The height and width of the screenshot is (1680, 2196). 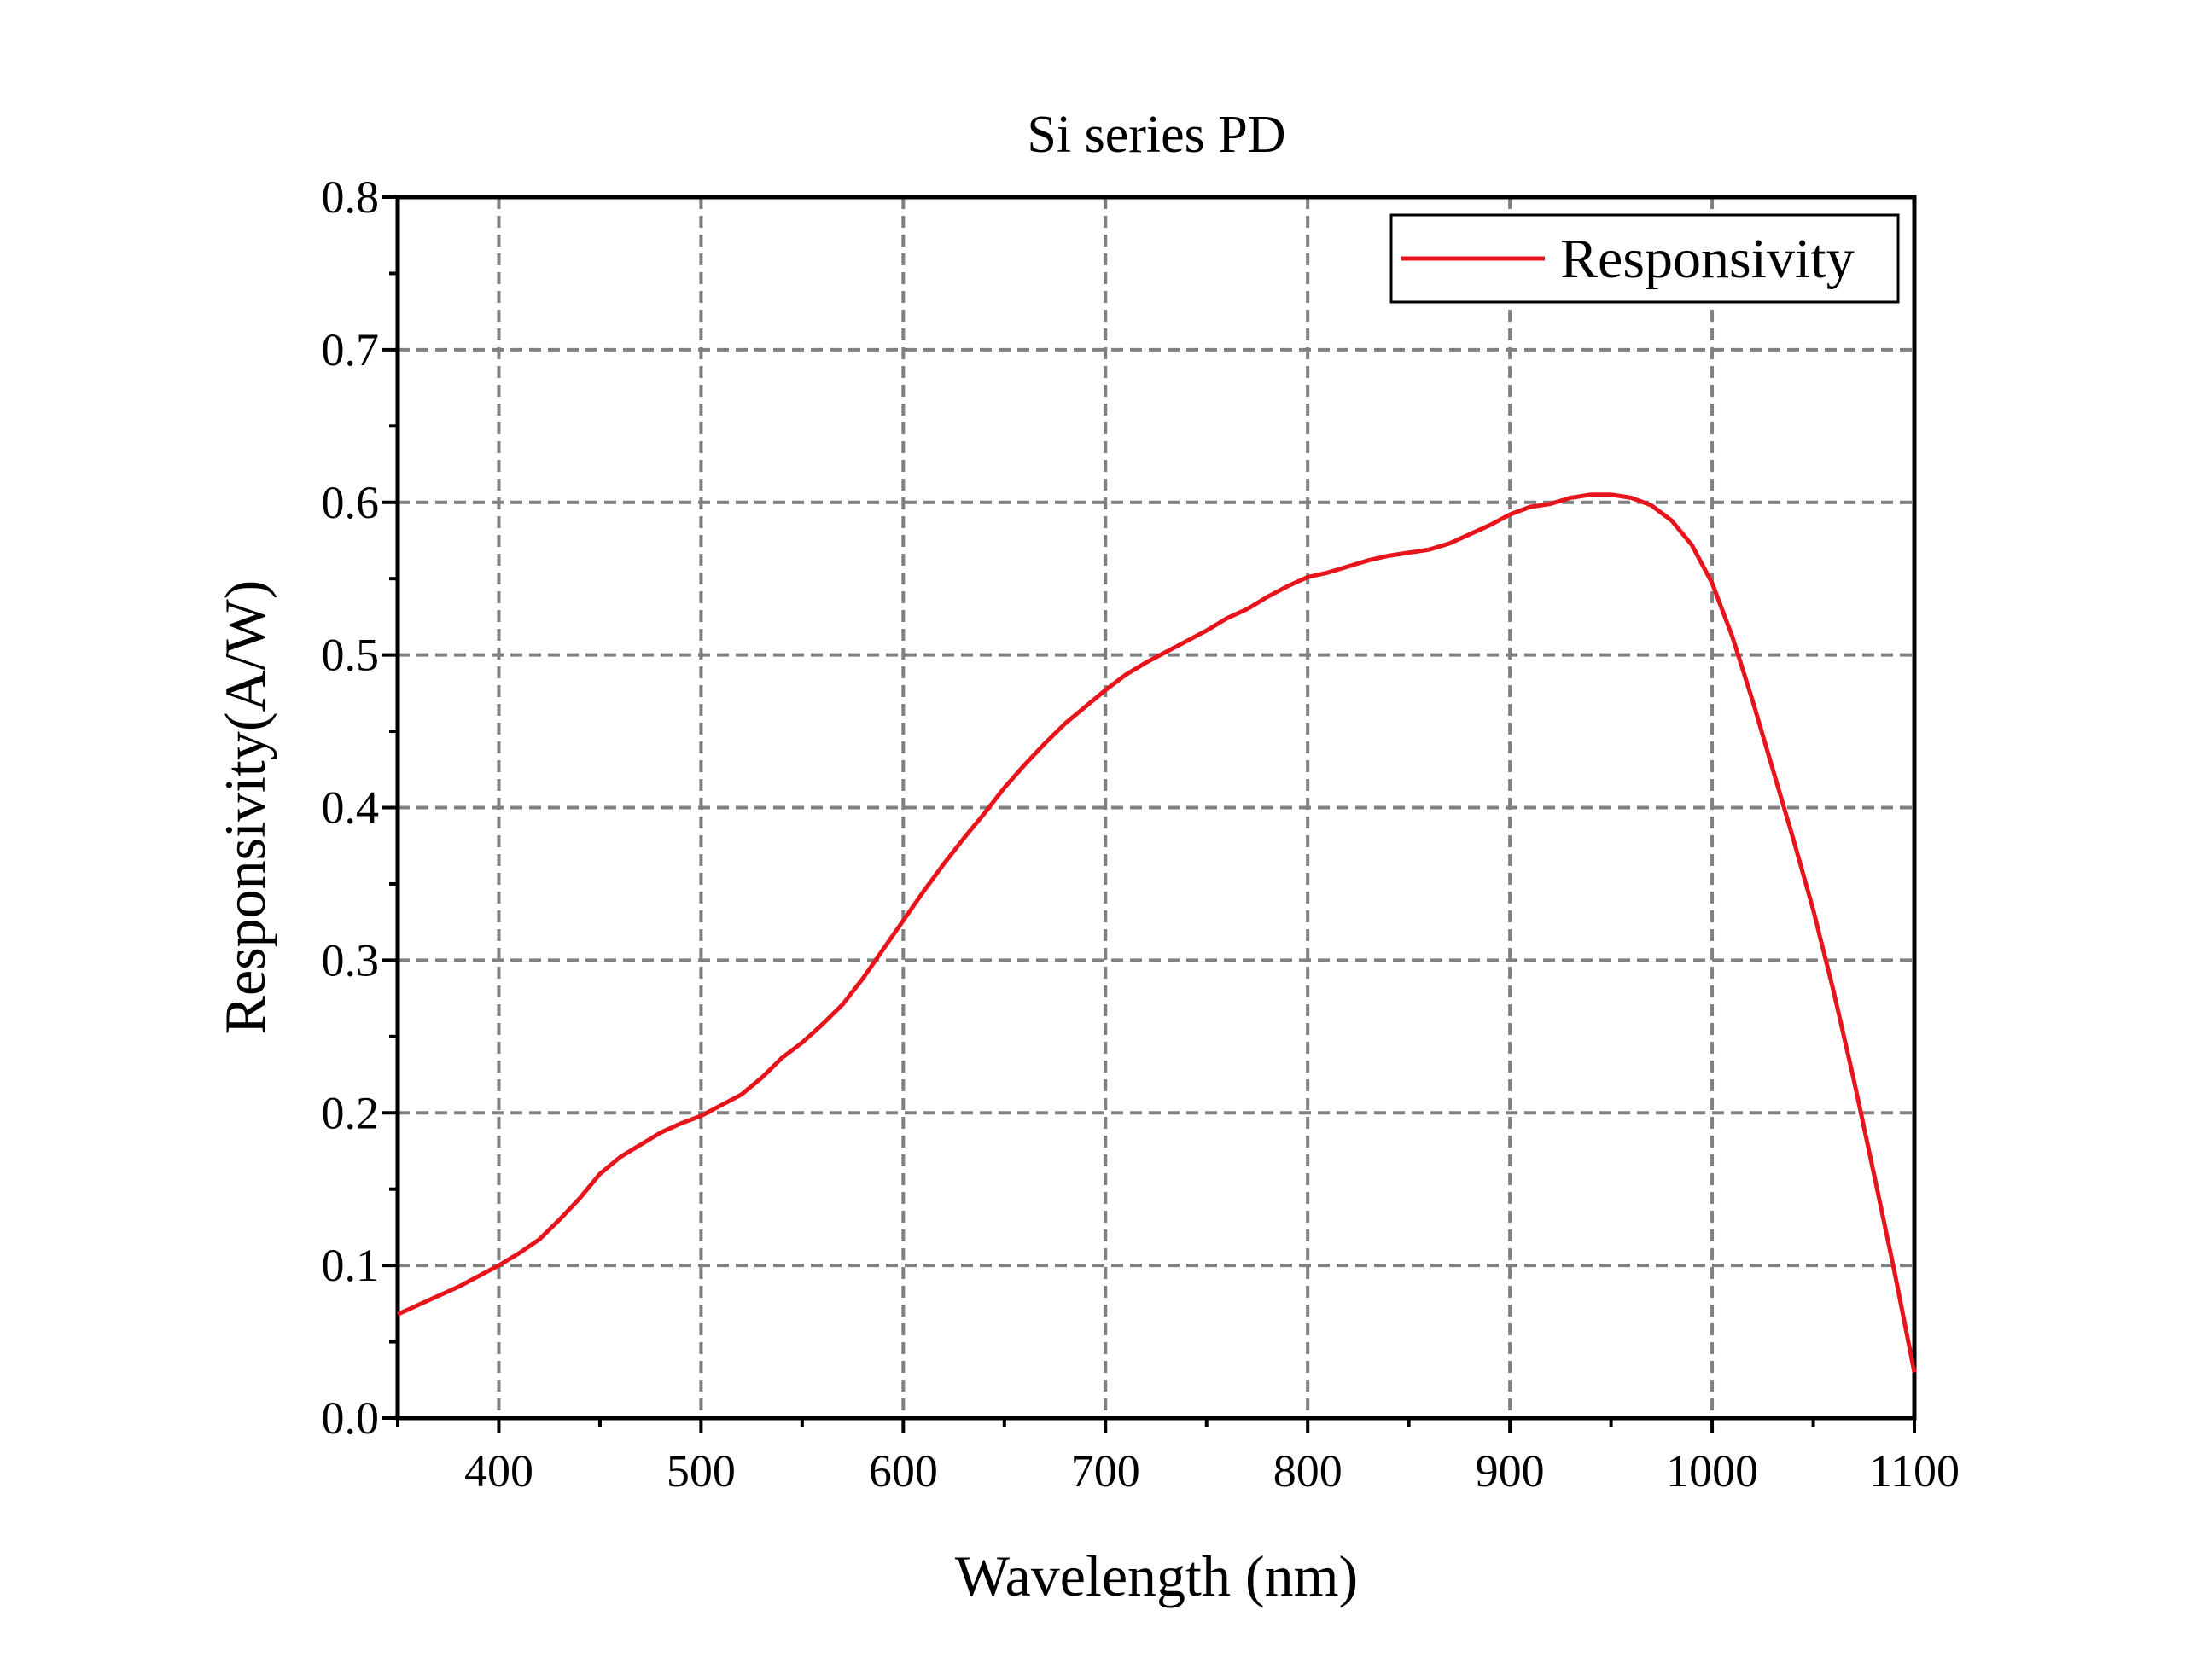 What do you see at coordinates (351, 960) in the screenshot?
I see `y-tick-label: 0.3` at bounding box center [351, 960].